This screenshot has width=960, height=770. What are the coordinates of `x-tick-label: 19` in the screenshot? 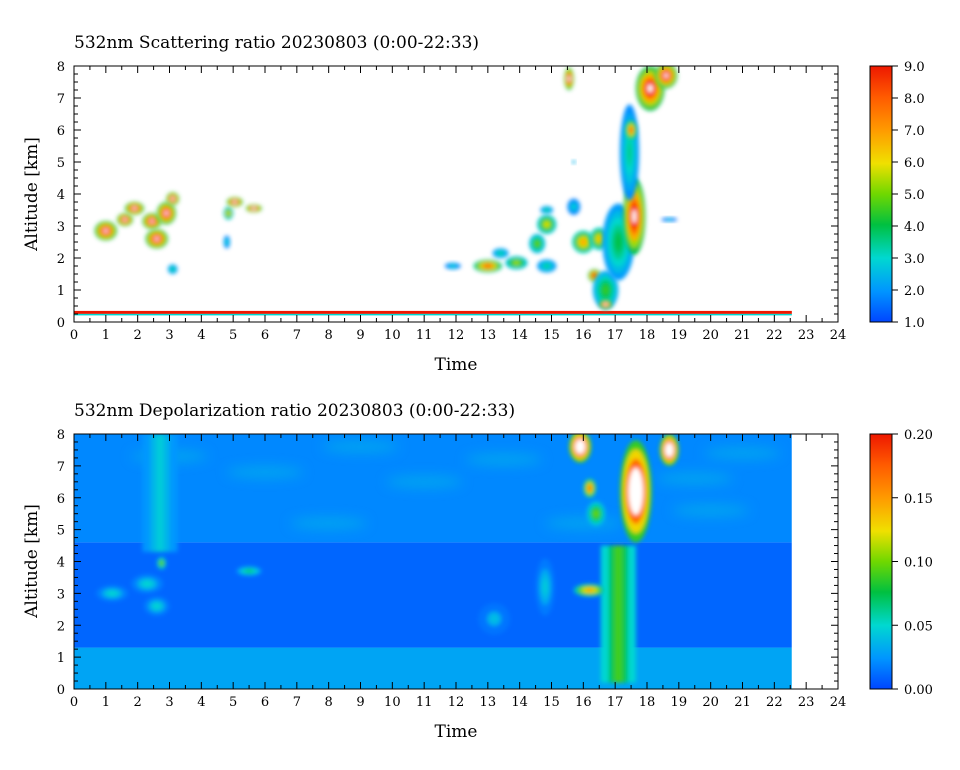 It's located at (679, 335).